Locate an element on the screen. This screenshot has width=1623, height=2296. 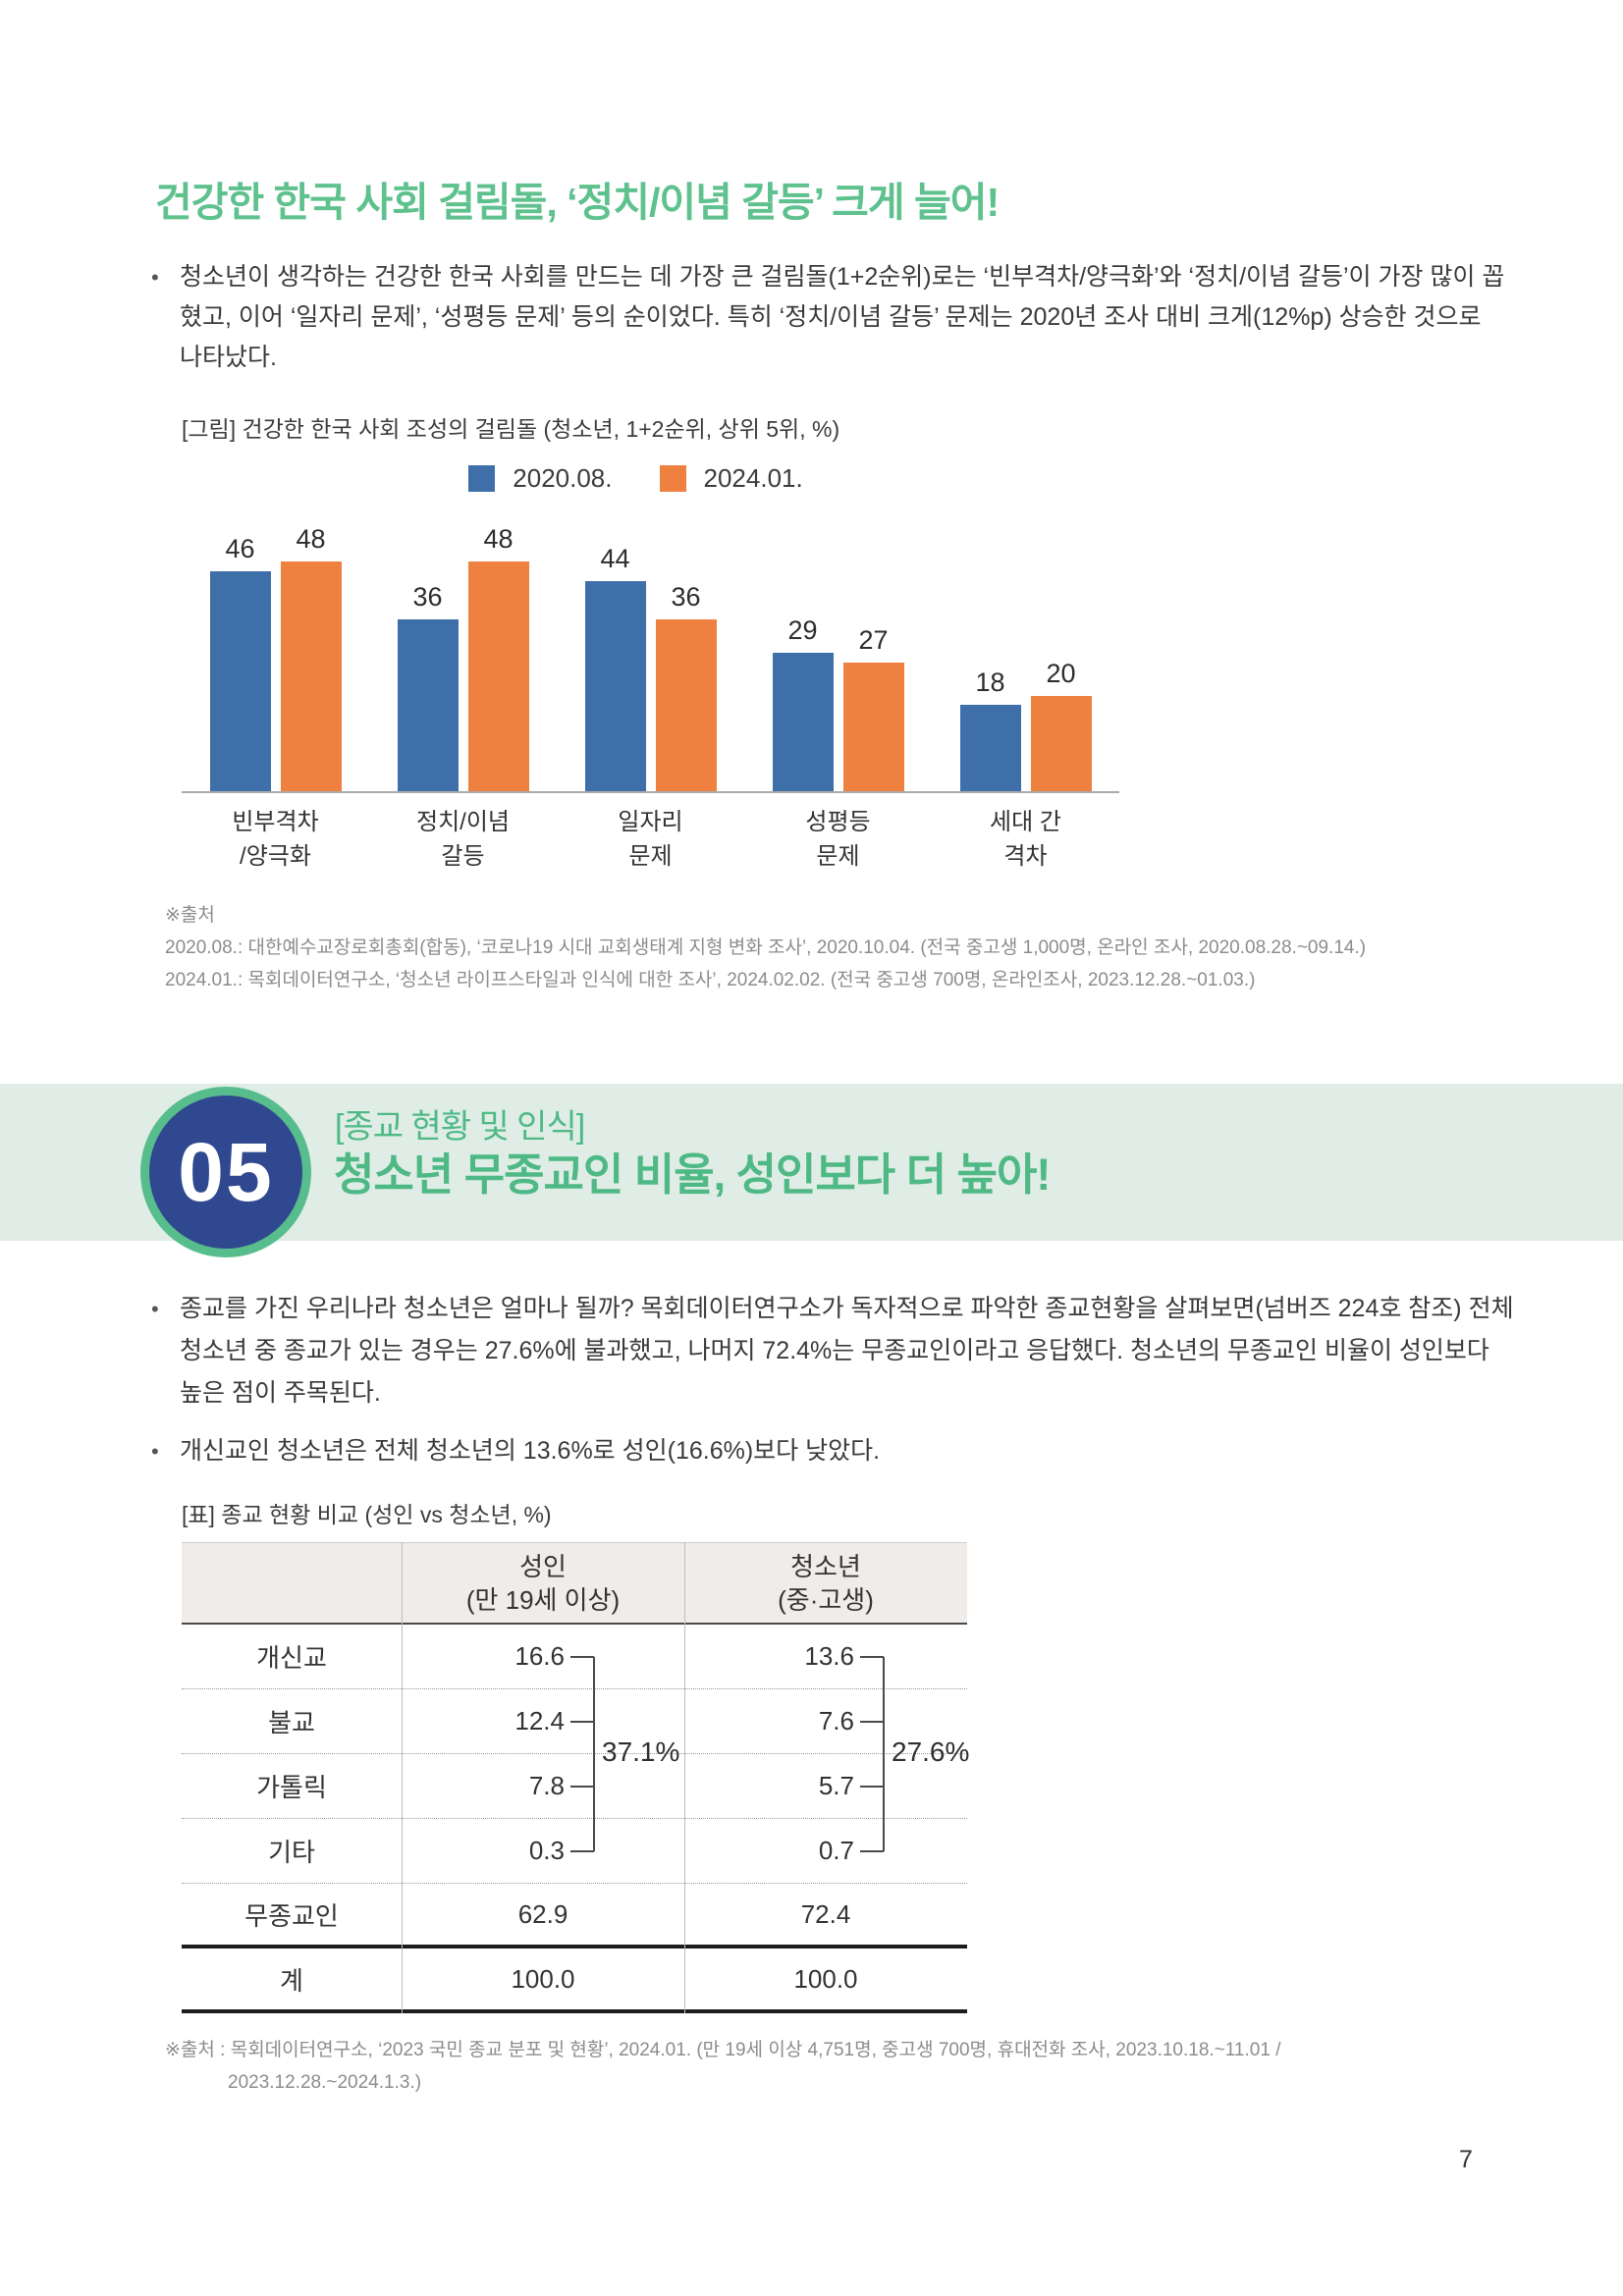
bar-2024.01.: 36 is located at coordinates (686, 686).